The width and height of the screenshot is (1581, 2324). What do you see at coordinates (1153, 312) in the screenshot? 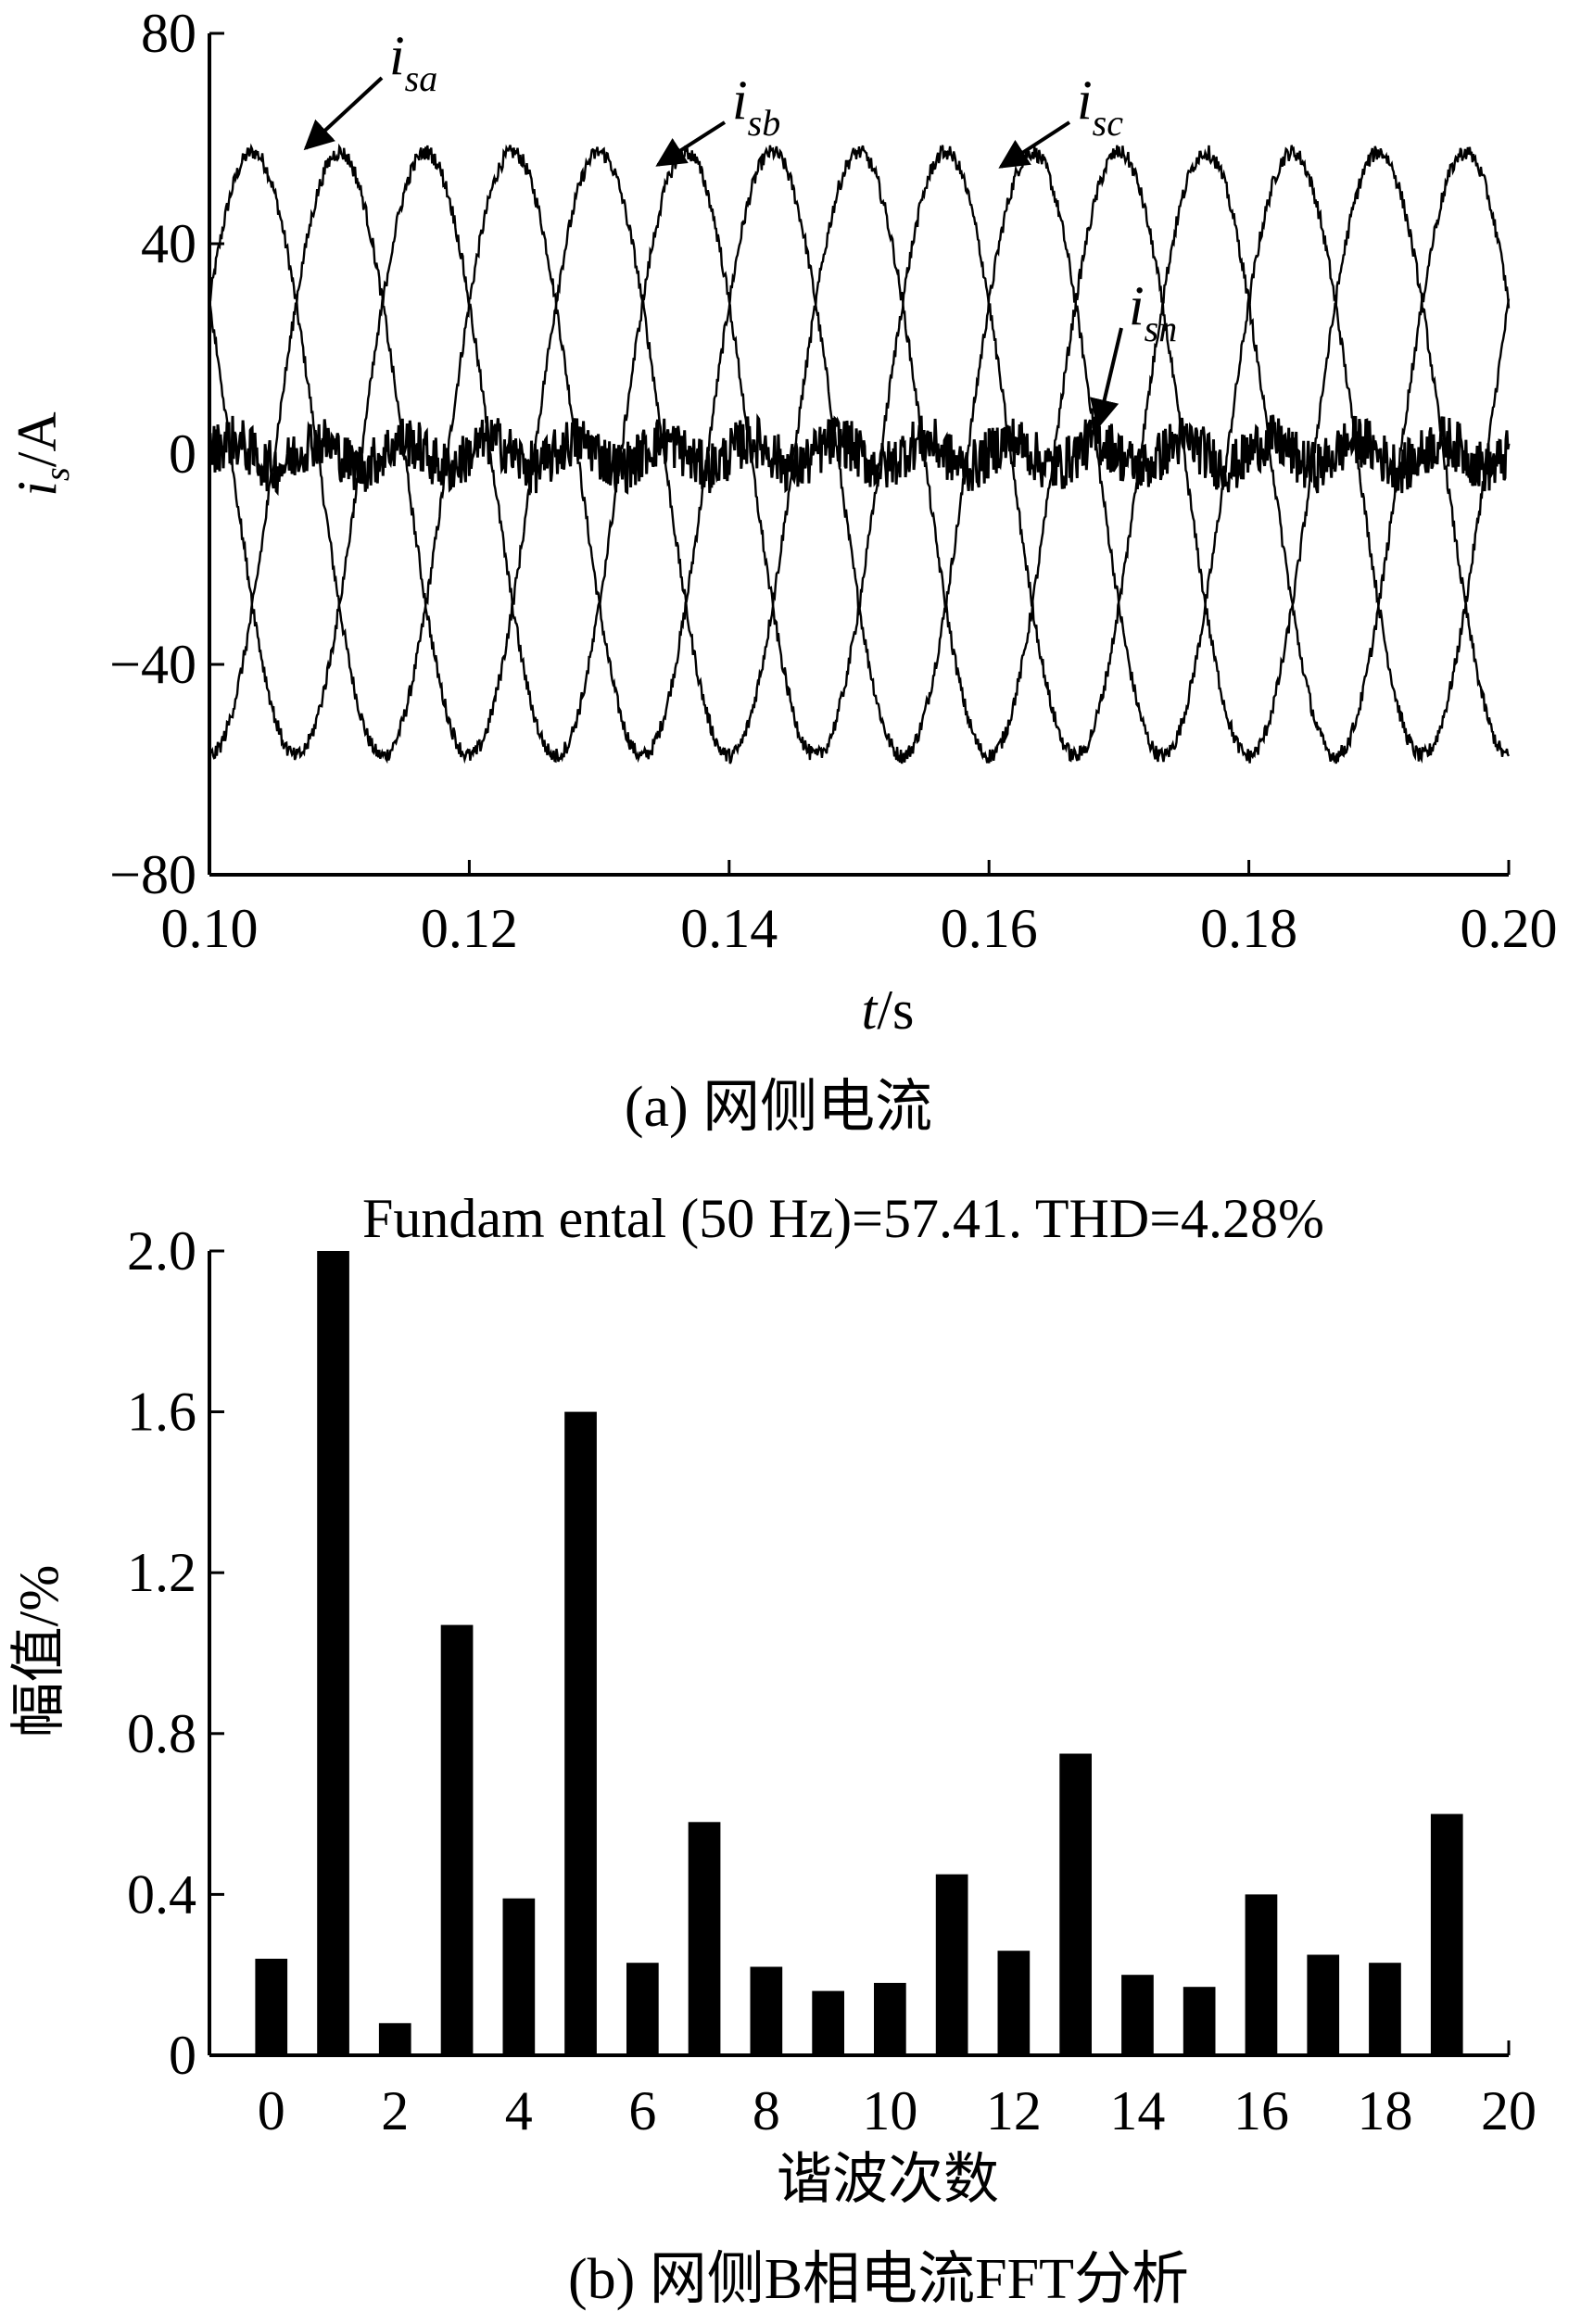
I see `annotation-isn: isn` at bounding box center [1153, 312].